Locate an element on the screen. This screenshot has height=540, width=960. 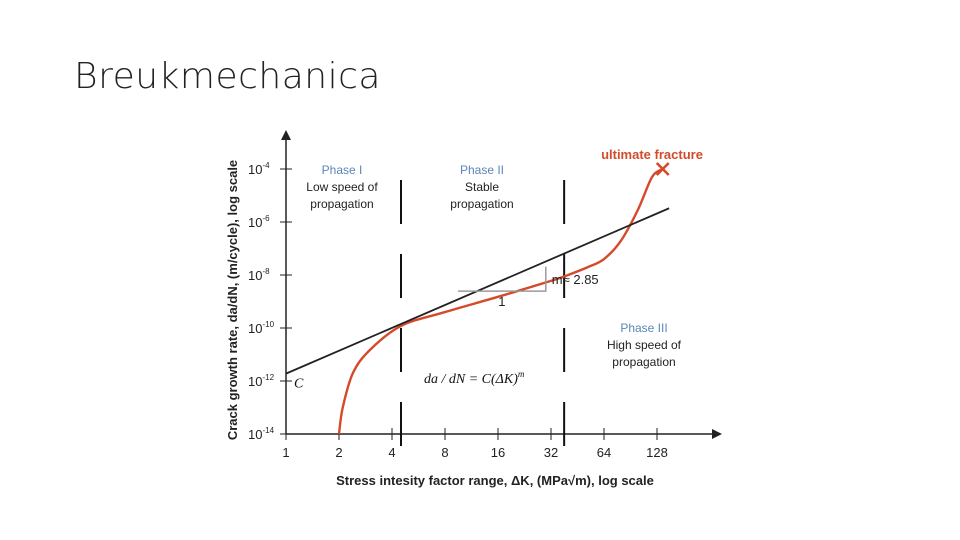
phase-boundaries is located at coordinates (483, 320).